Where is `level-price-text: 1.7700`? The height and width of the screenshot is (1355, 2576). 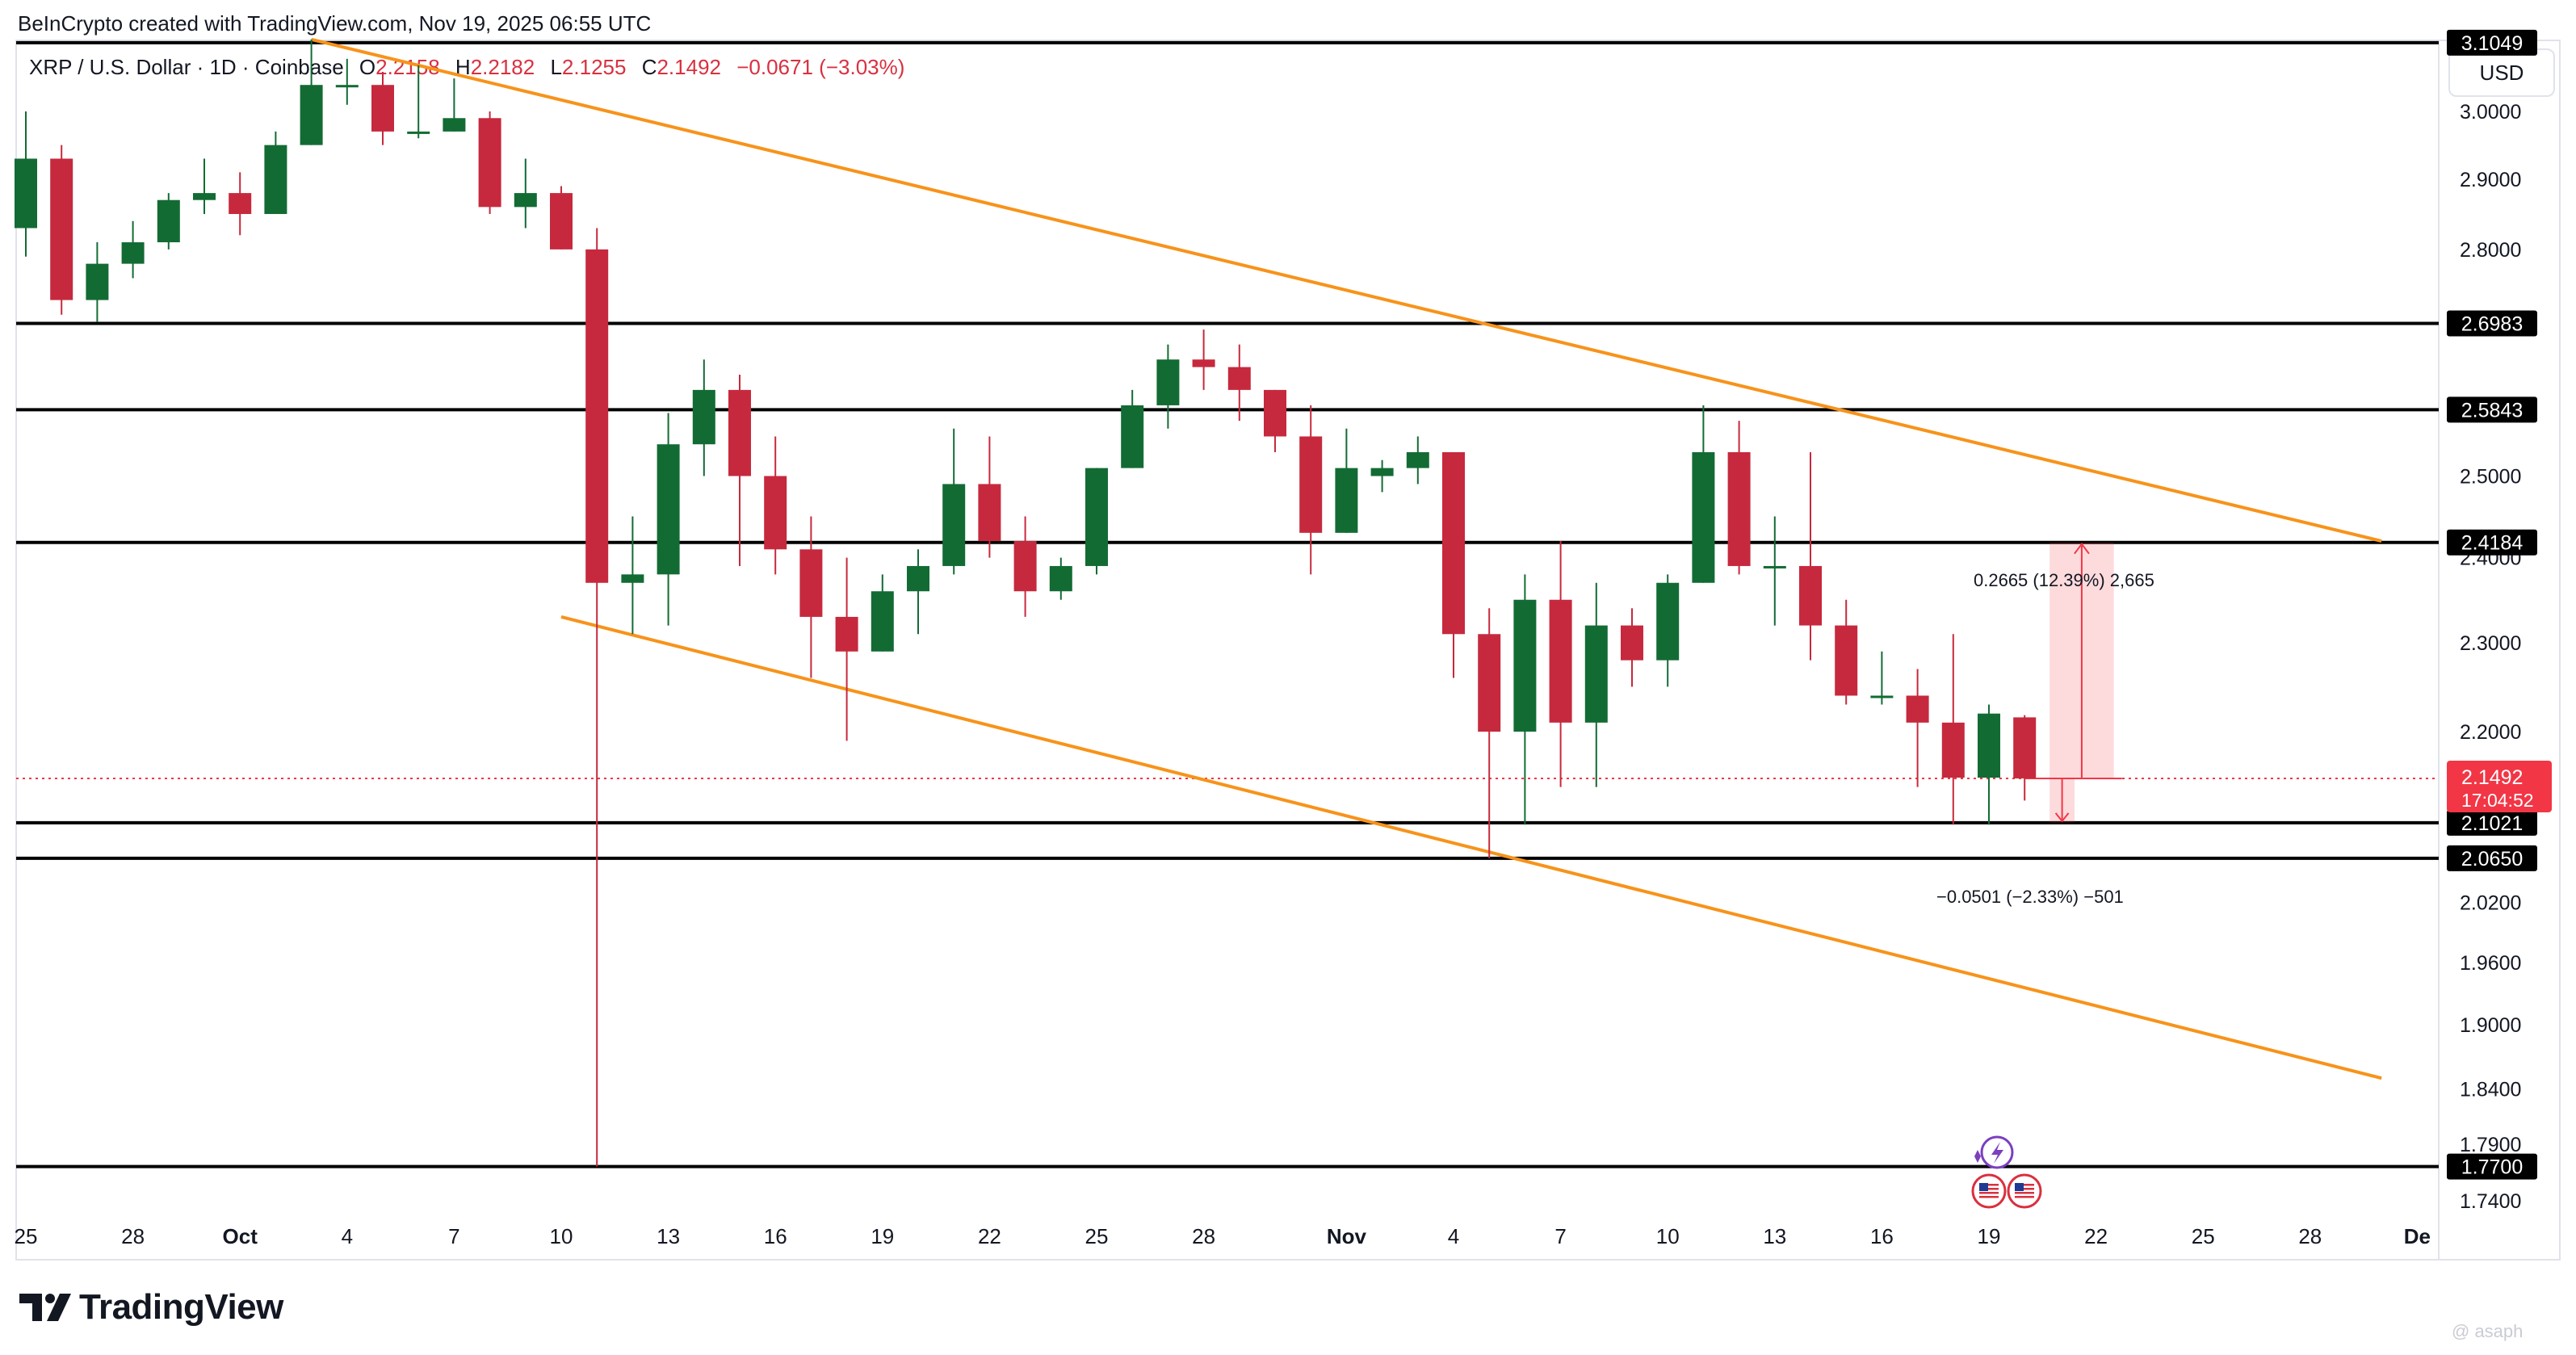 level-price-text: 1.7700 is located at coordinates (2492, 1167).